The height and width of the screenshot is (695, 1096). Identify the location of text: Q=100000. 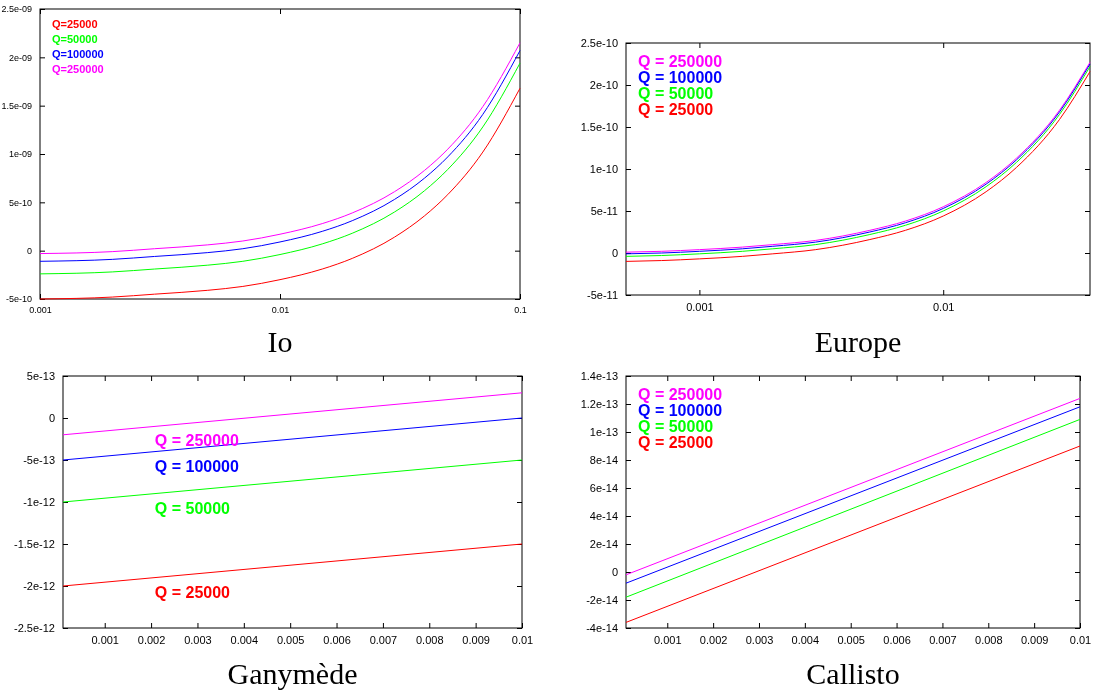
(78, 54).